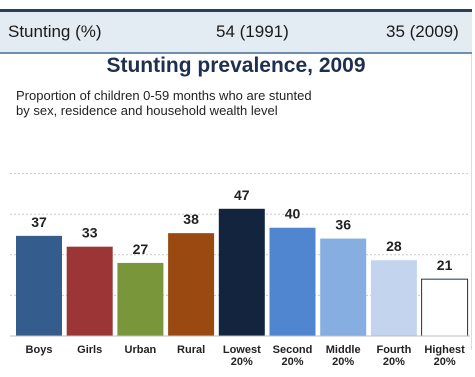 The width and height of the screenshot is (475, 377). I want to click on category-label: Highest, so click(444, 350).